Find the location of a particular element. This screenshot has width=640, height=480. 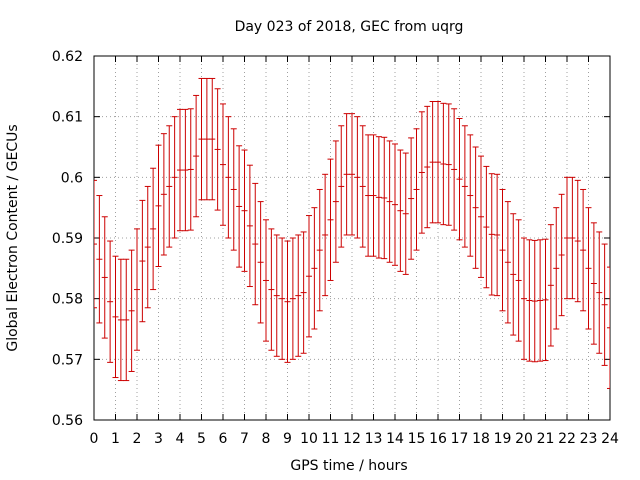

y-tick-label: 0.58 is located at coordinates (67, 300).